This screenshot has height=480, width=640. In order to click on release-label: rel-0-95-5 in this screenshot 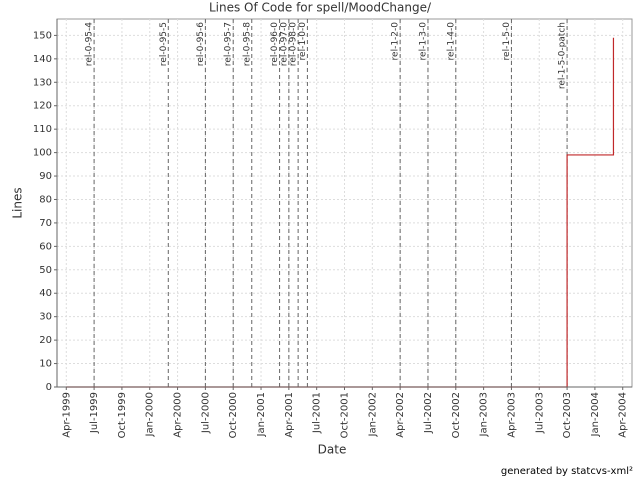, I will do `click(164, 44)`.